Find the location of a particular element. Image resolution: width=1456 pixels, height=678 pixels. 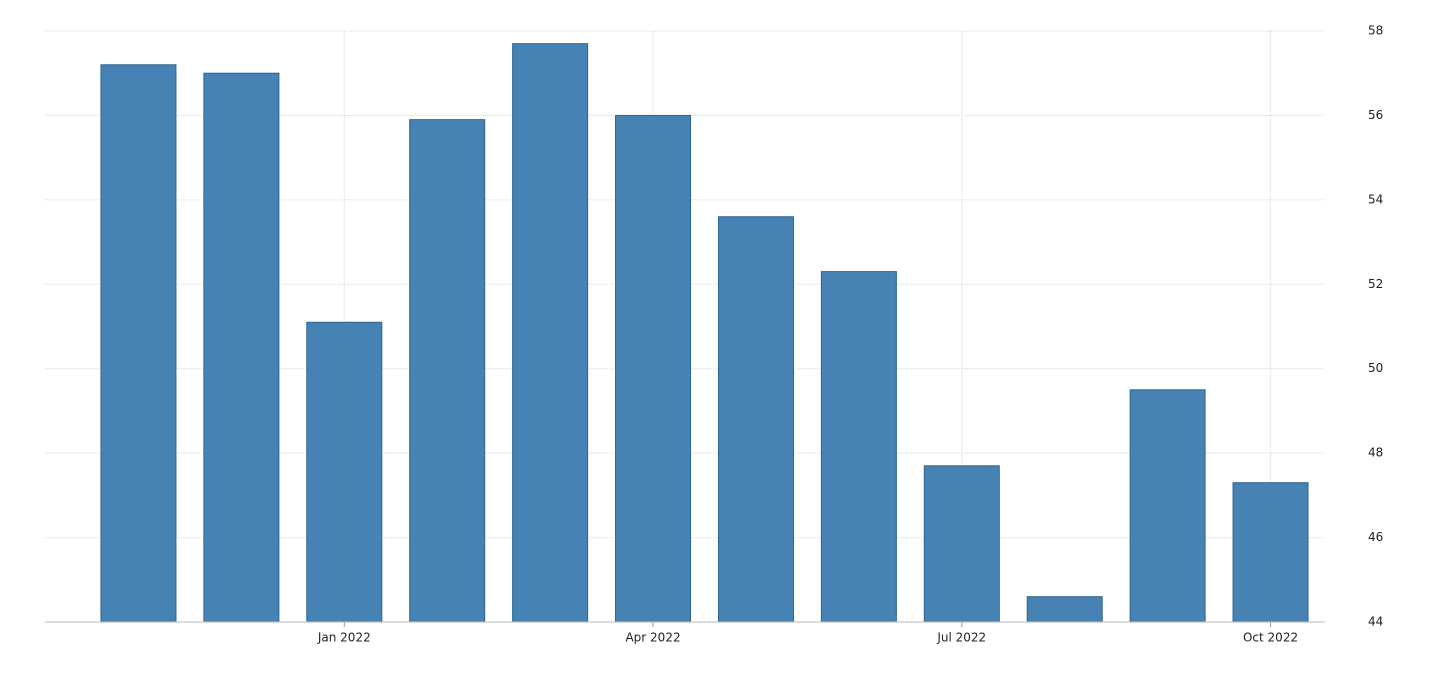

x-tick-label: Oct 2022 is located at coordinates (1270, 638).